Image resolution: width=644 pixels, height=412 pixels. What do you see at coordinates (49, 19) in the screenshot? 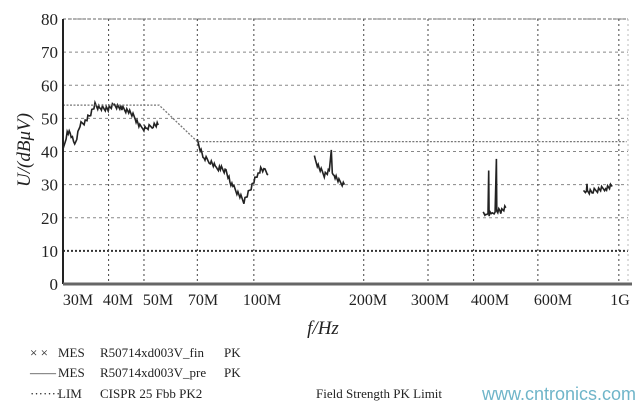
I see `y-tick-label: 80` at bounding box center [49, 19].